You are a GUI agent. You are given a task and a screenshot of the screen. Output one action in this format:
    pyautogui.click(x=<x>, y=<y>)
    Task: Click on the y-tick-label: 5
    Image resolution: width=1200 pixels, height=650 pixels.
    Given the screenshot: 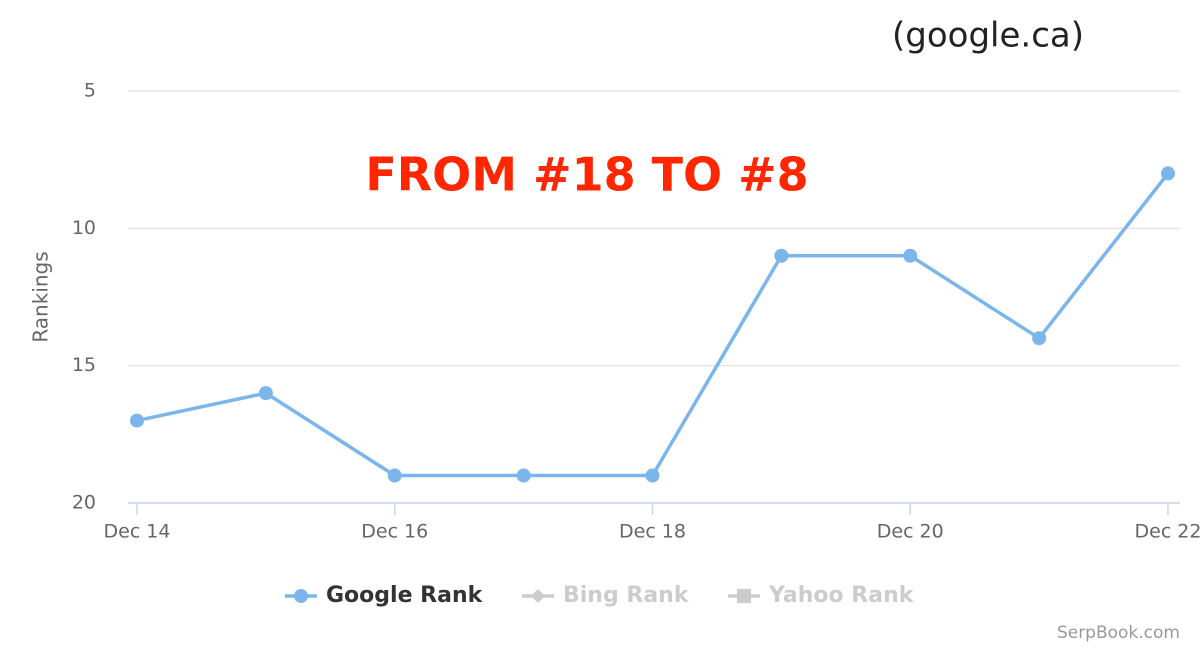 What is the action you would take?
    pyautogui.click(x=90, y=91)
    